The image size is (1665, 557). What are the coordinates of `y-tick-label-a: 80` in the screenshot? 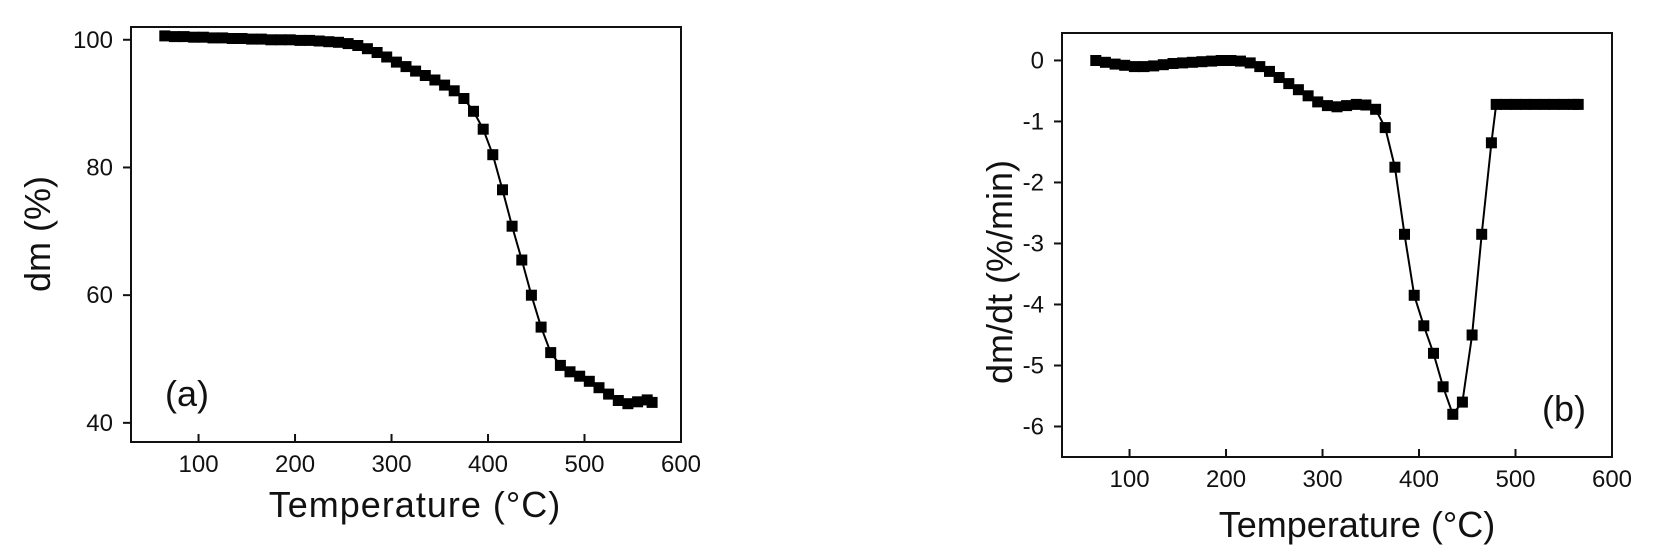 It's located at (99, 167).